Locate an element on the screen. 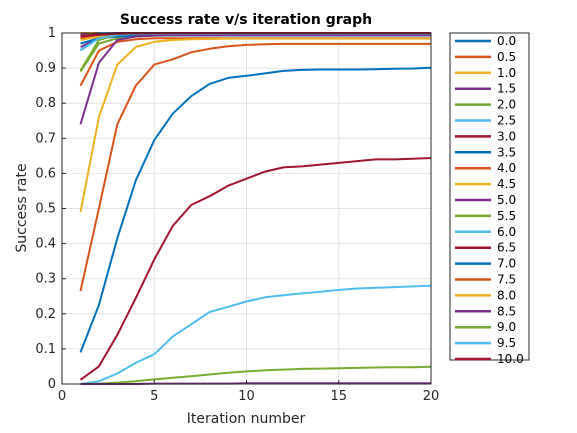  x-tick-label: 15 is located at coordinates (338, 396).